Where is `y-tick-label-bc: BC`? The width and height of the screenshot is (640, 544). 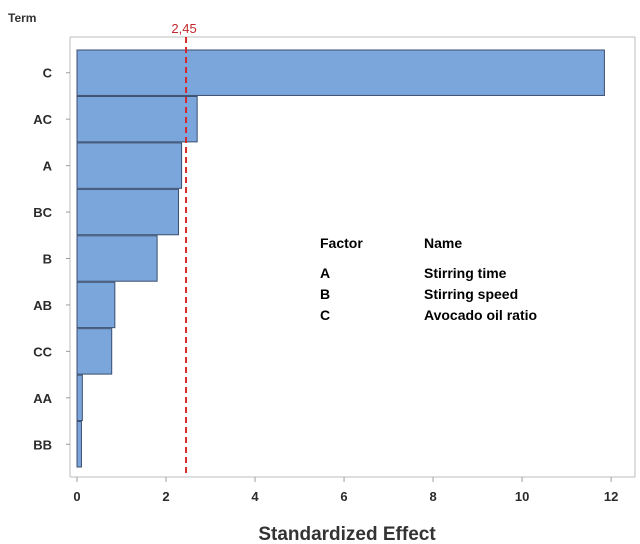 y-tick-label-bc: BC is located at coordinates (42, 212).